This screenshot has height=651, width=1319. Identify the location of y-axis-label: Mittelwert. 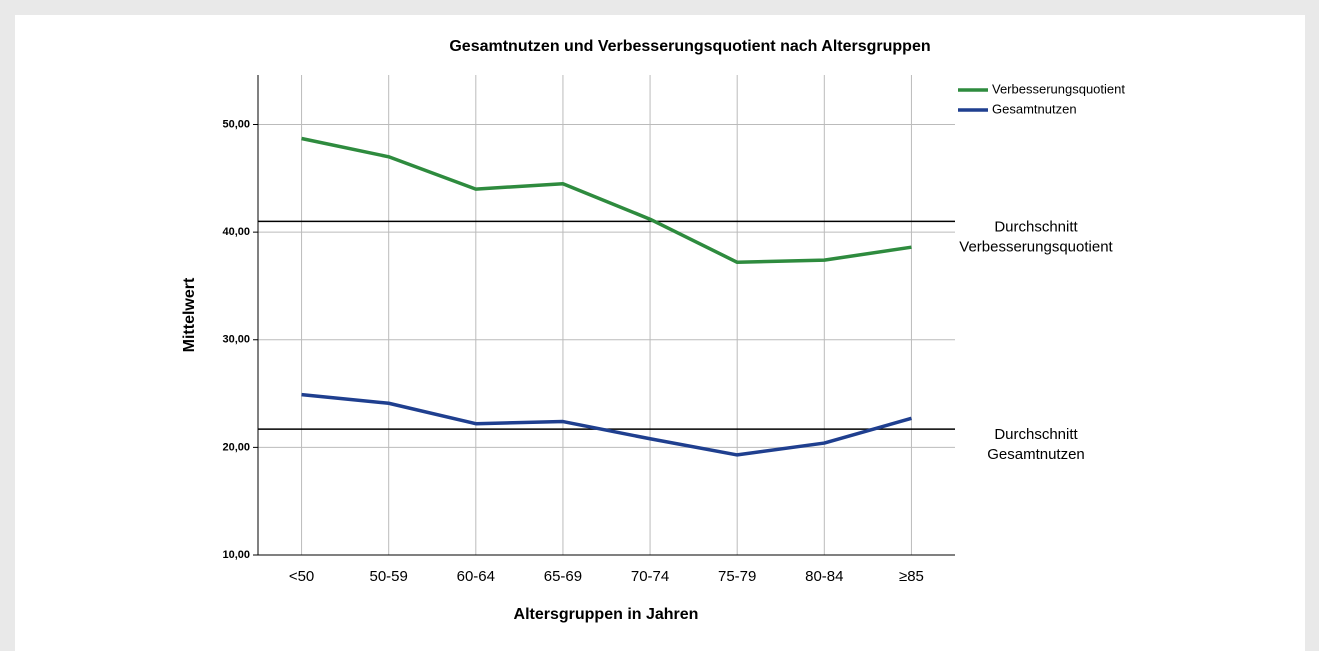
(189, 314).